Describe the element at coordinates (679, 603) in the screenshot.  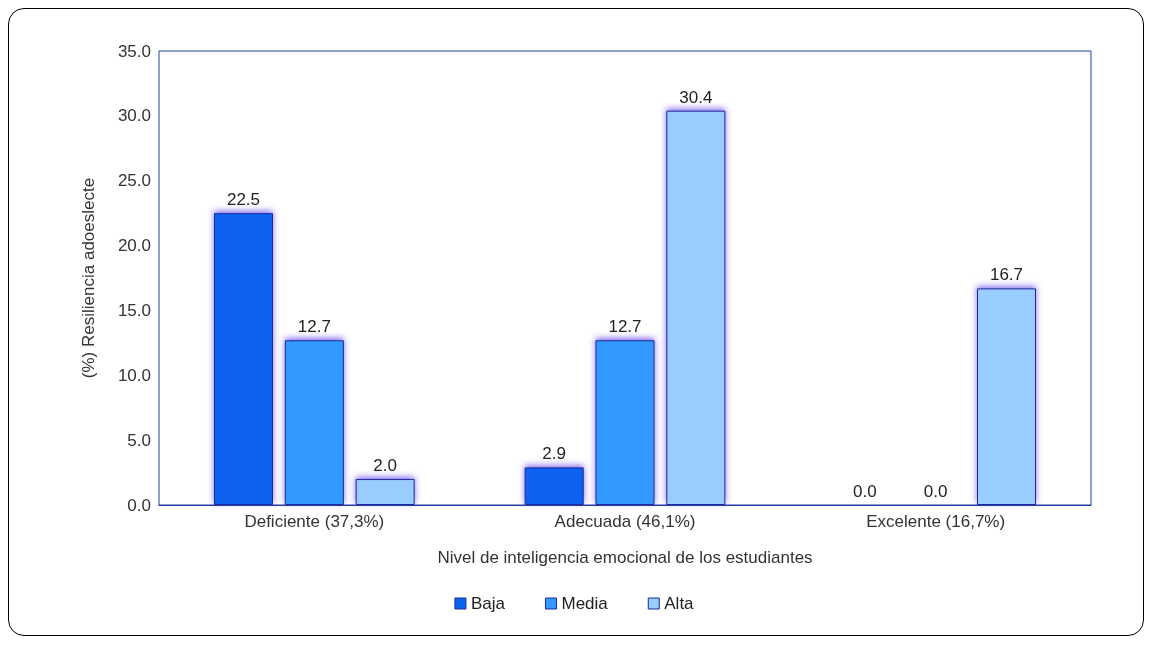
I see `legend-label: Alta` at that location.